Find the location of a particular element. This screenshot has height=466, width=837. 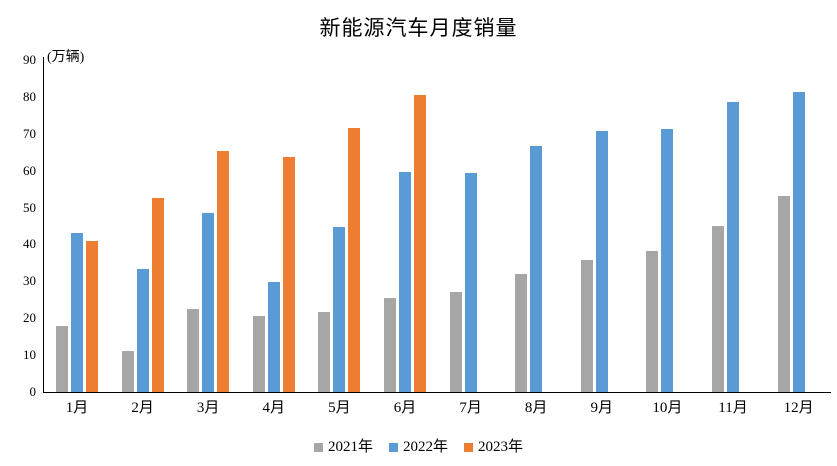

y-axis-tick-label: 60 is located at coordinates (29, 170).